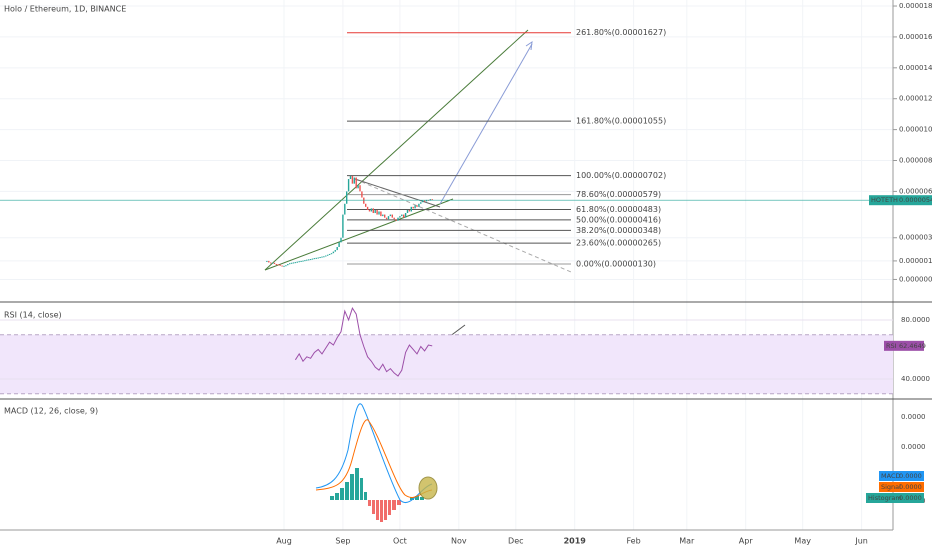 Image resolution: width=932 pixels, height=550 pixels. What do you see at coordinates (687, 541) in the screenshot?
I see `x-tick-label: Mar` at bounding box center [687, 541].